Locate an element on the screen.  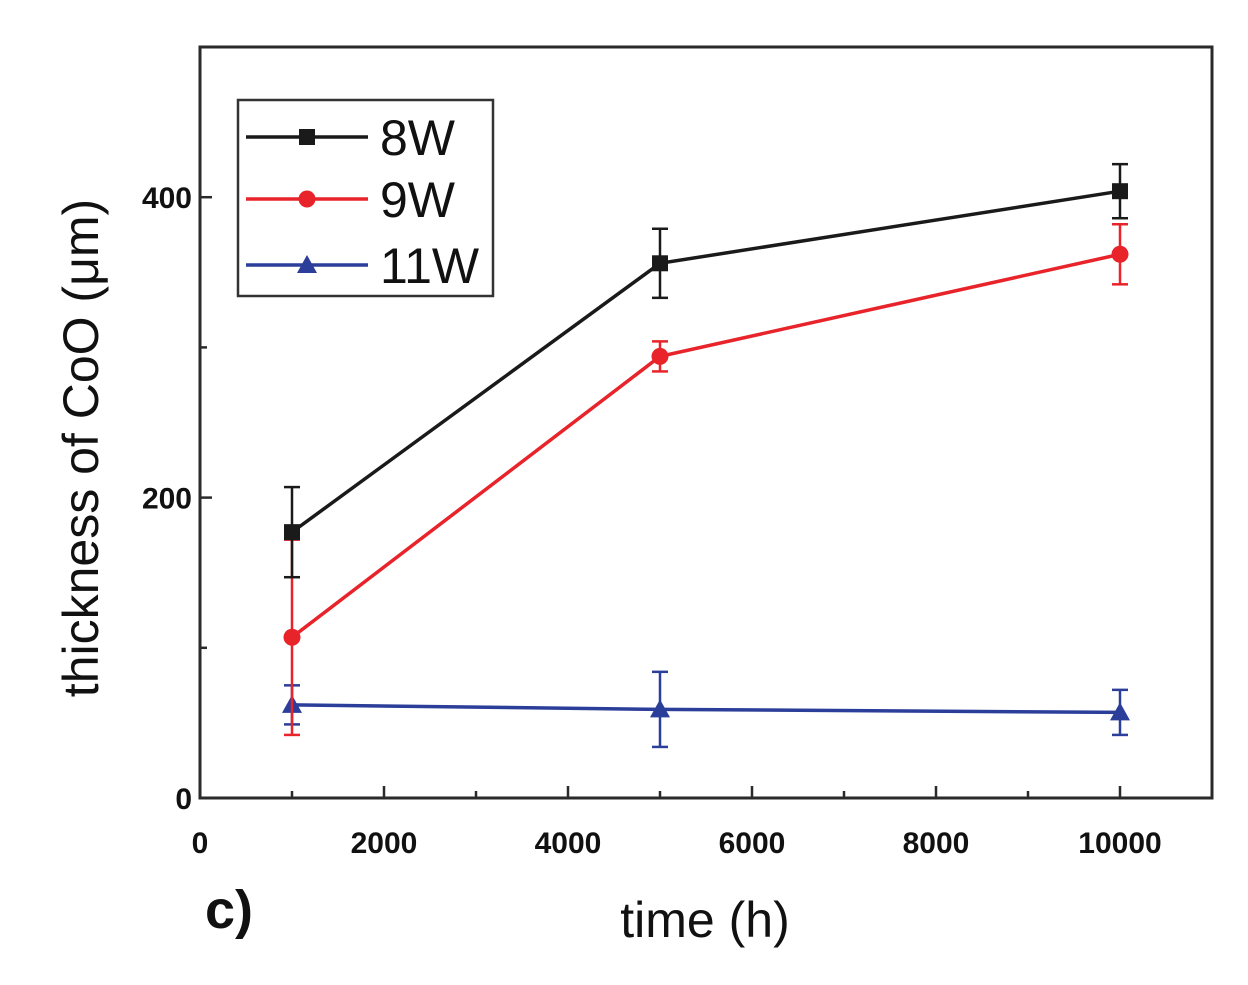
legend-entries: 8W 9W 11W is located at coordinates (363, 202).